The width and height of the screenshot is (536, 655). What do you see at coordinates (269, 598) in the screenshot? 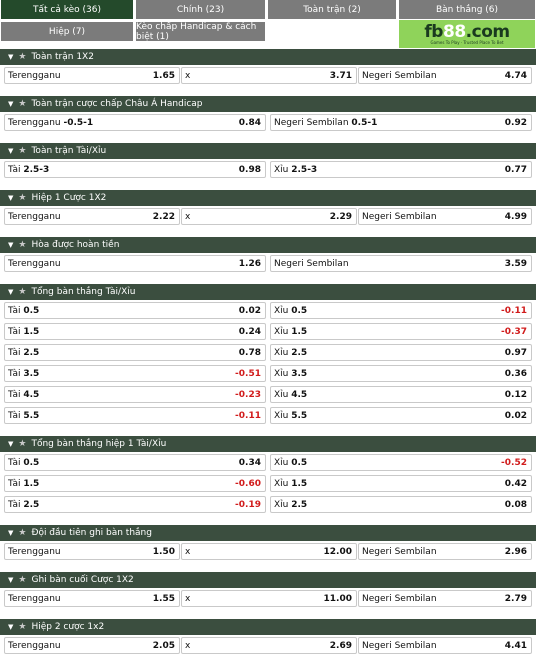
I see `odds-button: x 11.00` at bounding box center [269, 598].